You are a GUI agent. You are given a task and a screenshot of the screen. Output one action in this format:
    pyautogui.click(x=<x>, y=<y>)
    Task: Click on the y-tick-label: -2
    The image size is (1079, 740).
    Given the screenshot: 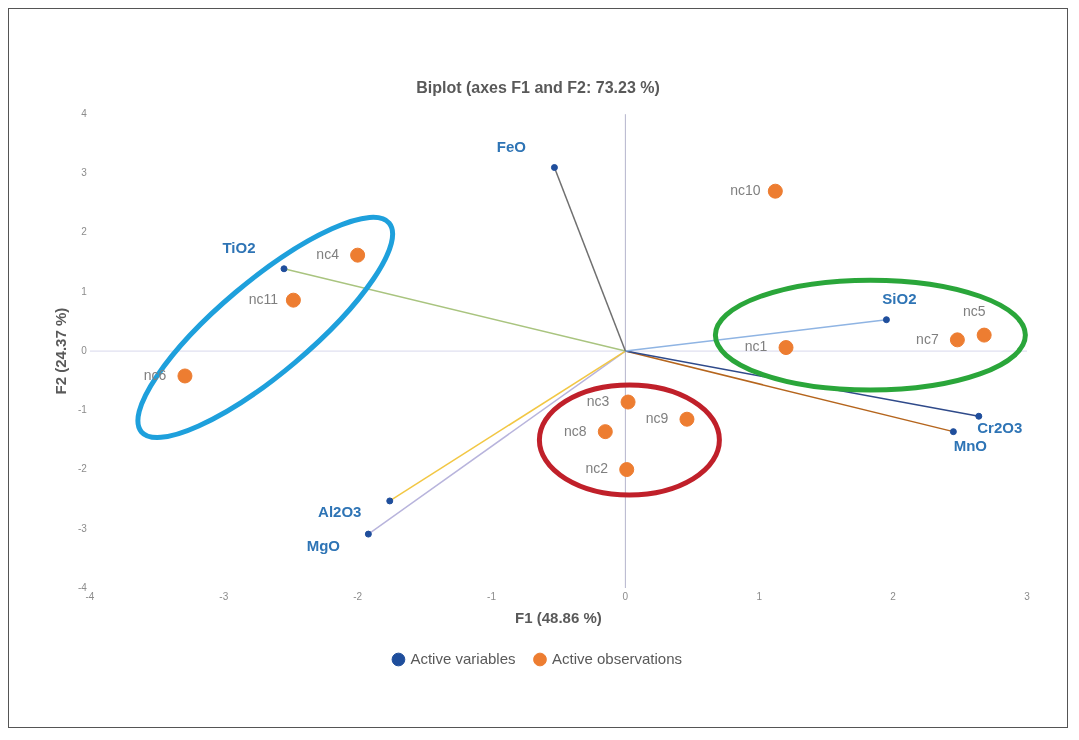 What is the action you would take?
    pyautogui.click(x=82, y=469)
    